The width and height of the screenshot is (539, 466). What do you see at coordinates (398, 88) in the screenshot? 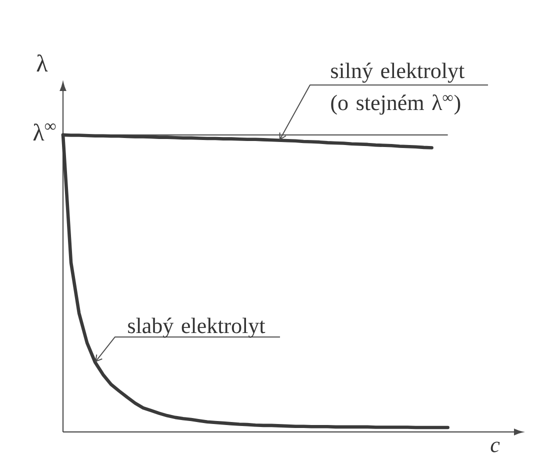
I see `series-label: silný elektrolyt (o stejném λ$^{∞}$)` at bounding box center [398, 88].